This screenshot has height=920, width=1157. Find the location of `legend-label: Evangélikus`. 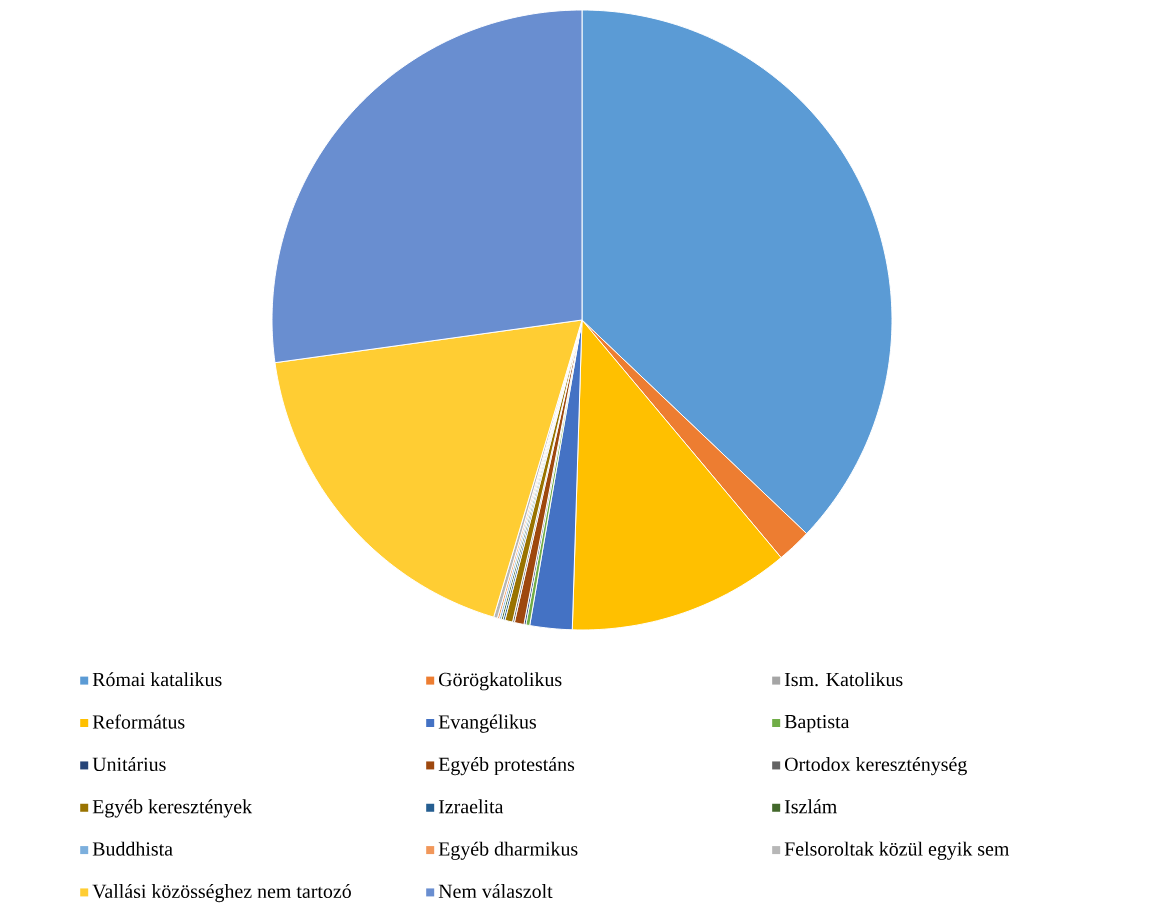

legend-label: Evangélikus is located at coordinates (487, 723).